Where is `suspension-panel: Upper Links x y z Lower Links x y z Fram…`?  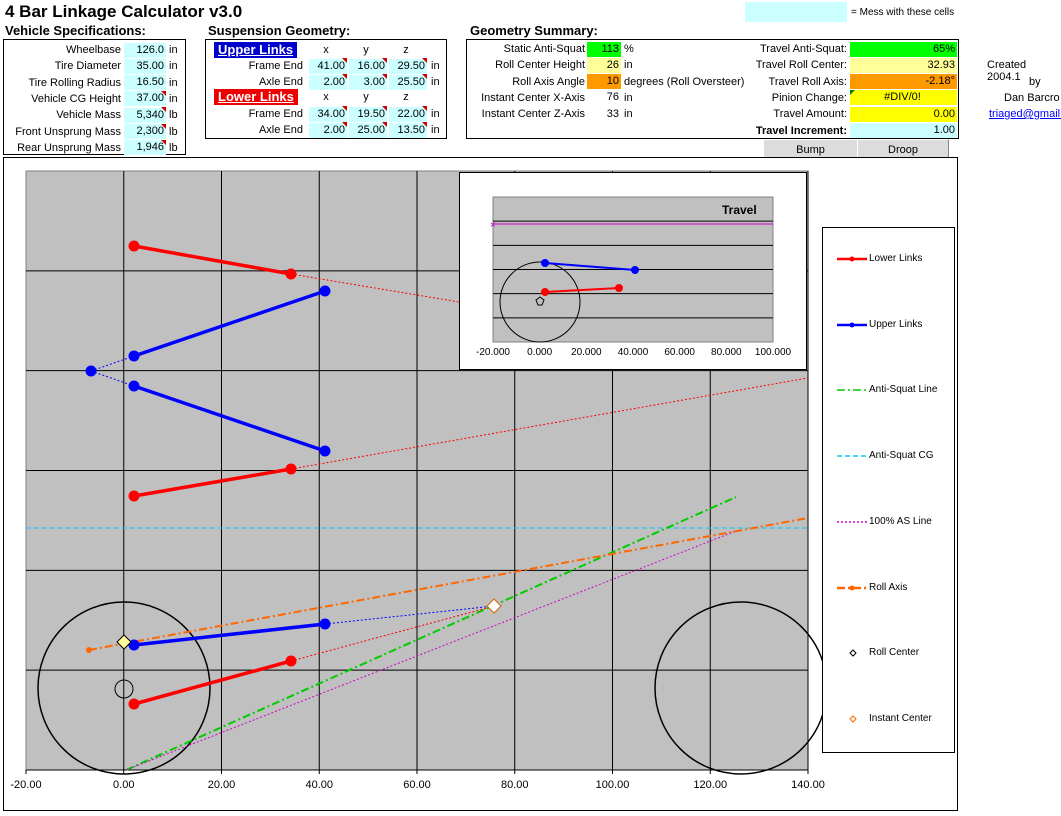 suspension-panel: Upper Links x y z Lower Links x y z Fram… is located at coordinates (326, 89).